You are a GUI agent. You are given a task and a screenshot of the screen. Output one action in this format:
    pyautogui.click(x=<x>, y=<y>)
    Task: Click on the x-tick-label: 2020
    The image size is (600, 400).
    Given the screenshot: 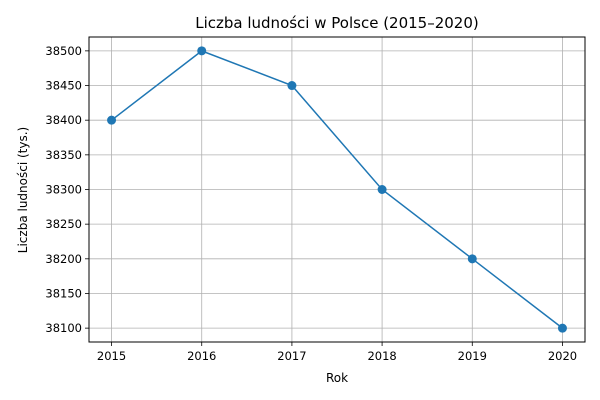 What is the action you would take?
    pyautogui.click(x=562, y=356)
    